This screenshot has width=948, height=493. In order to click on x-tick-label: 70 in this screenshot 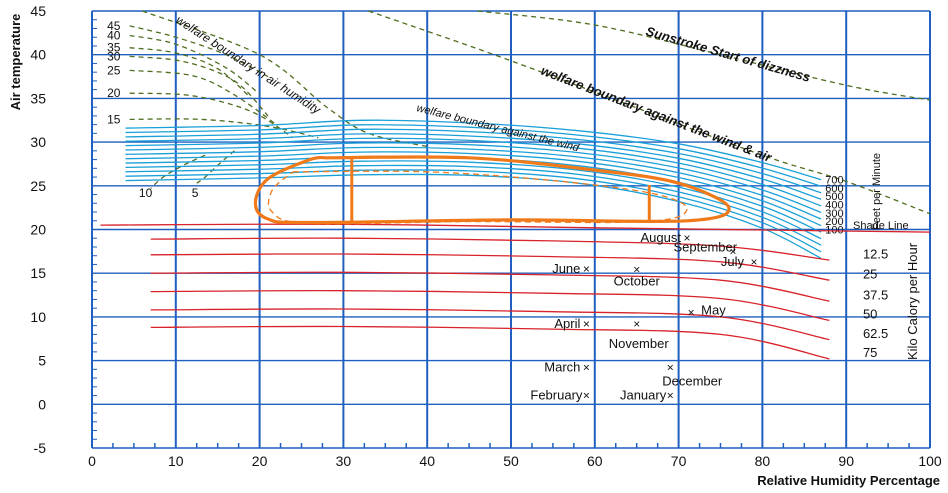, I will do `click(679, 461)`.